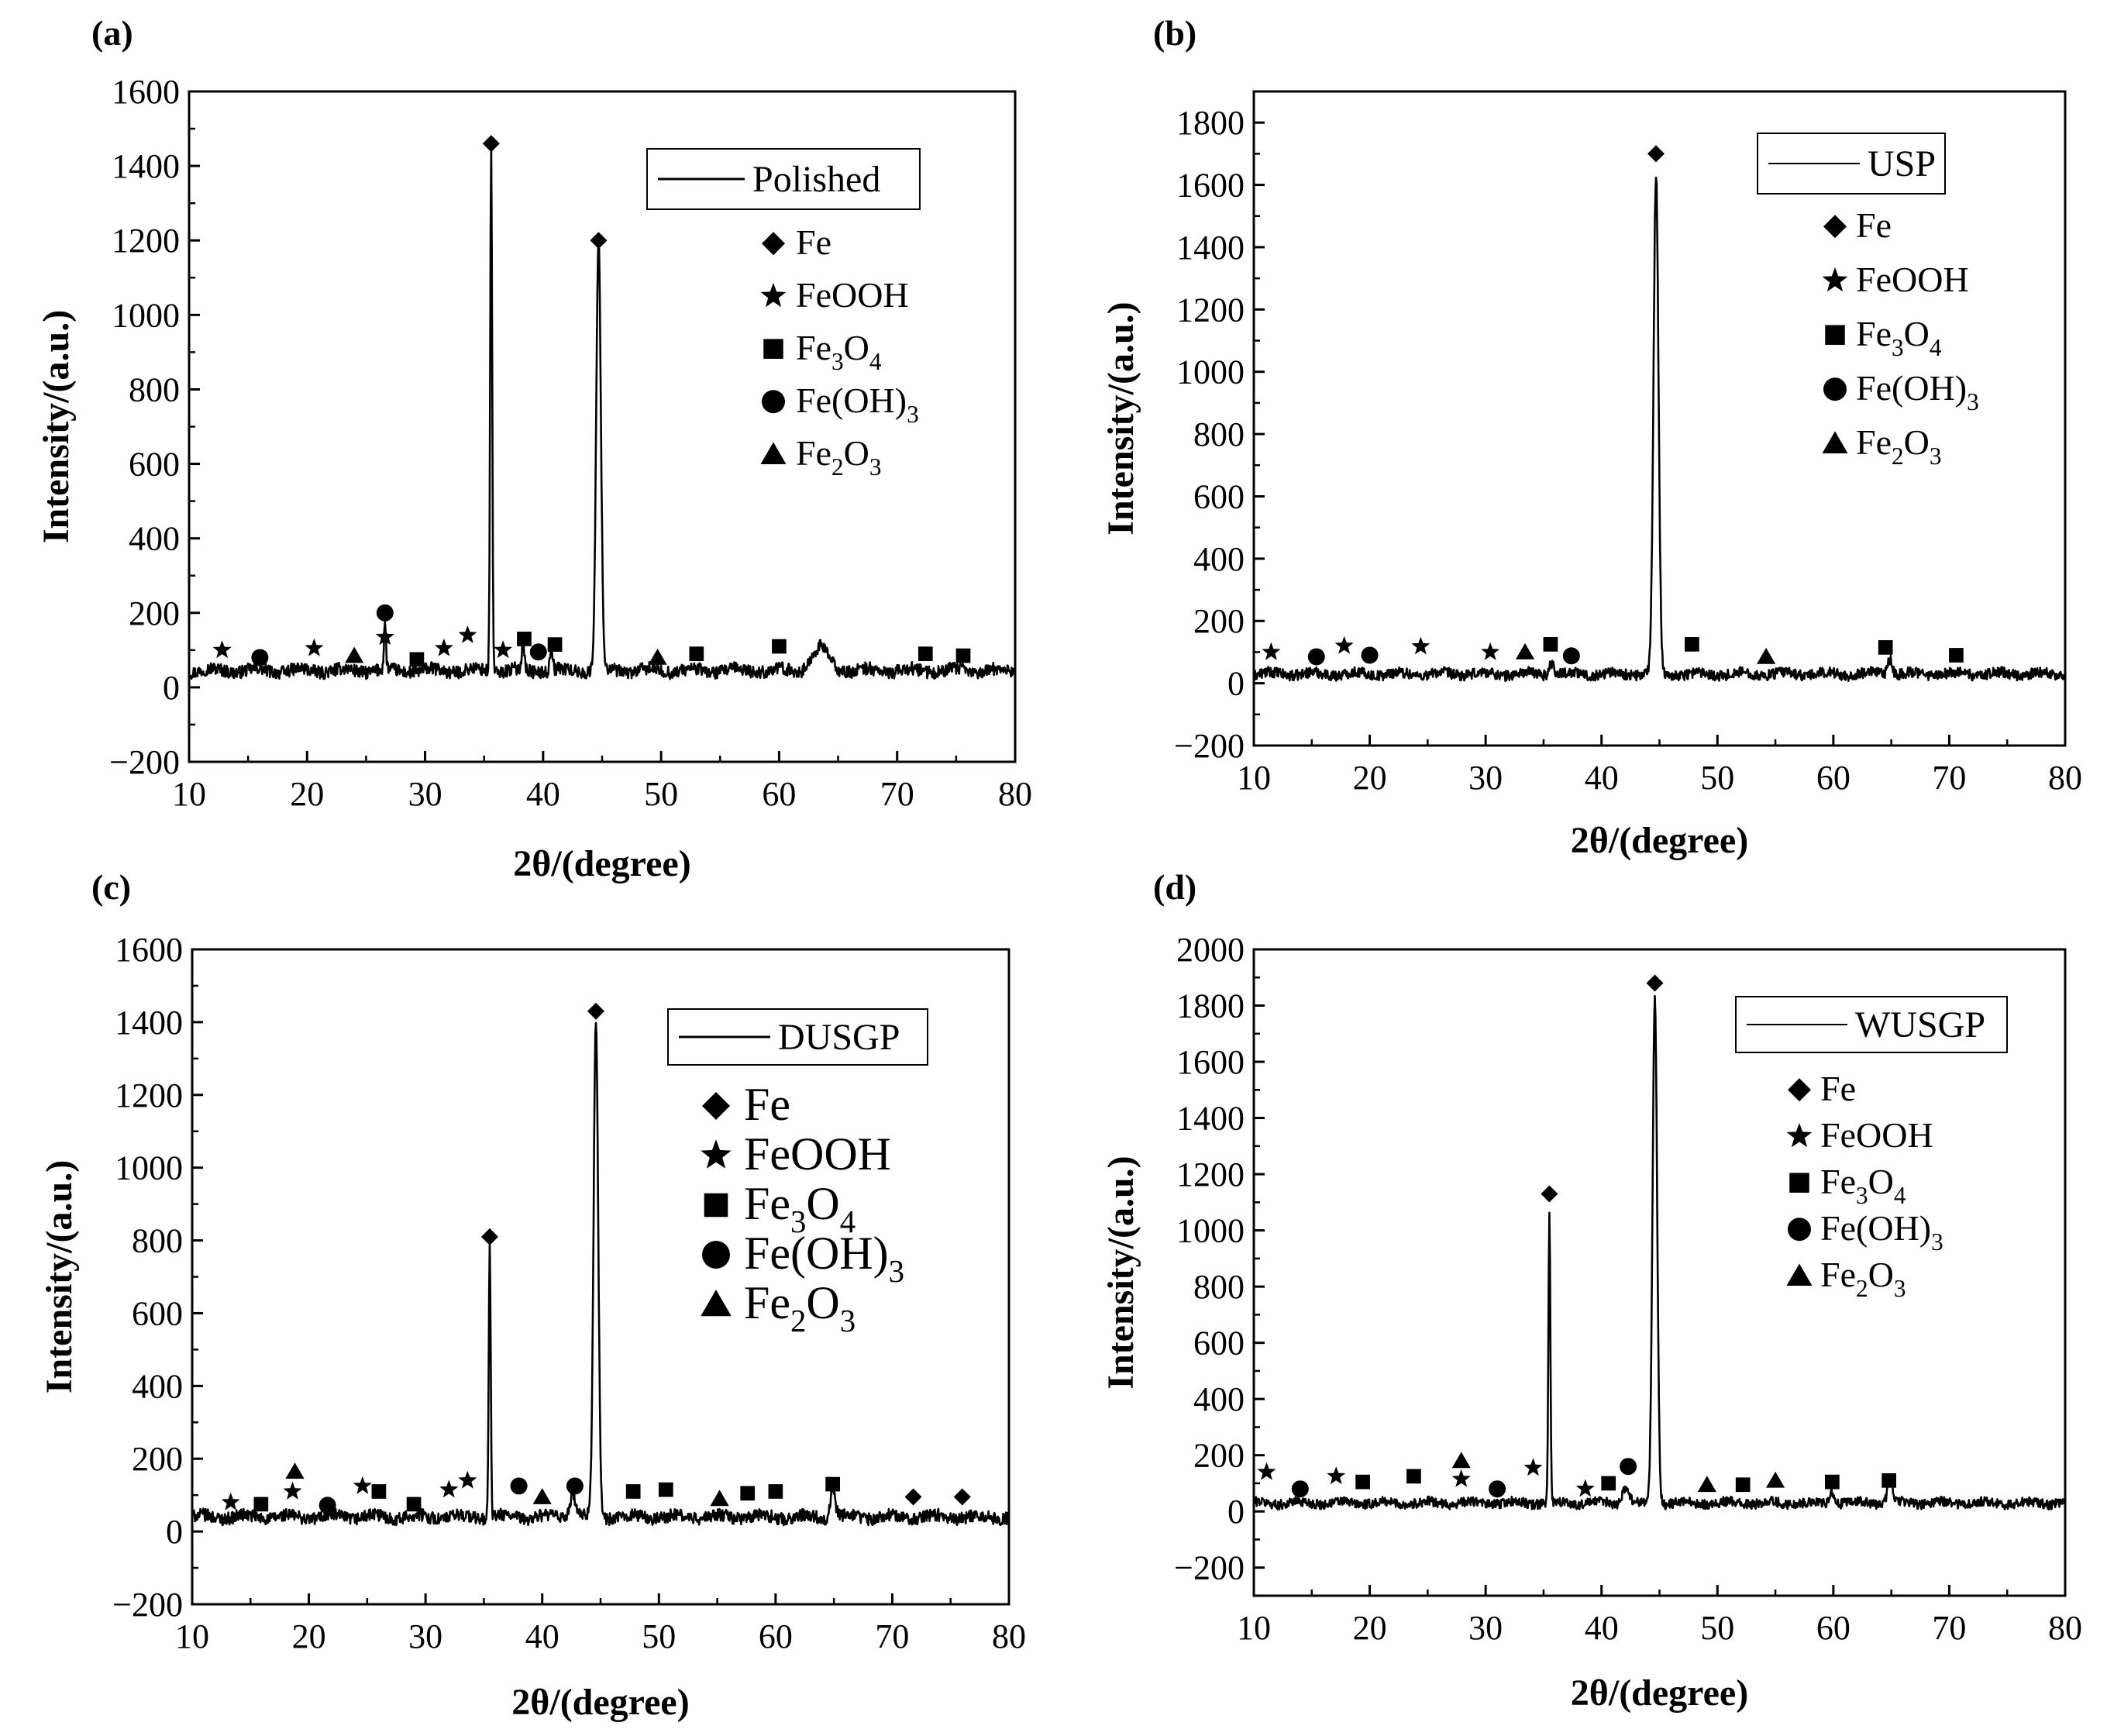 The image size is (2107, 1736). I want to click on panel-label: (b), so click(1174, 33).